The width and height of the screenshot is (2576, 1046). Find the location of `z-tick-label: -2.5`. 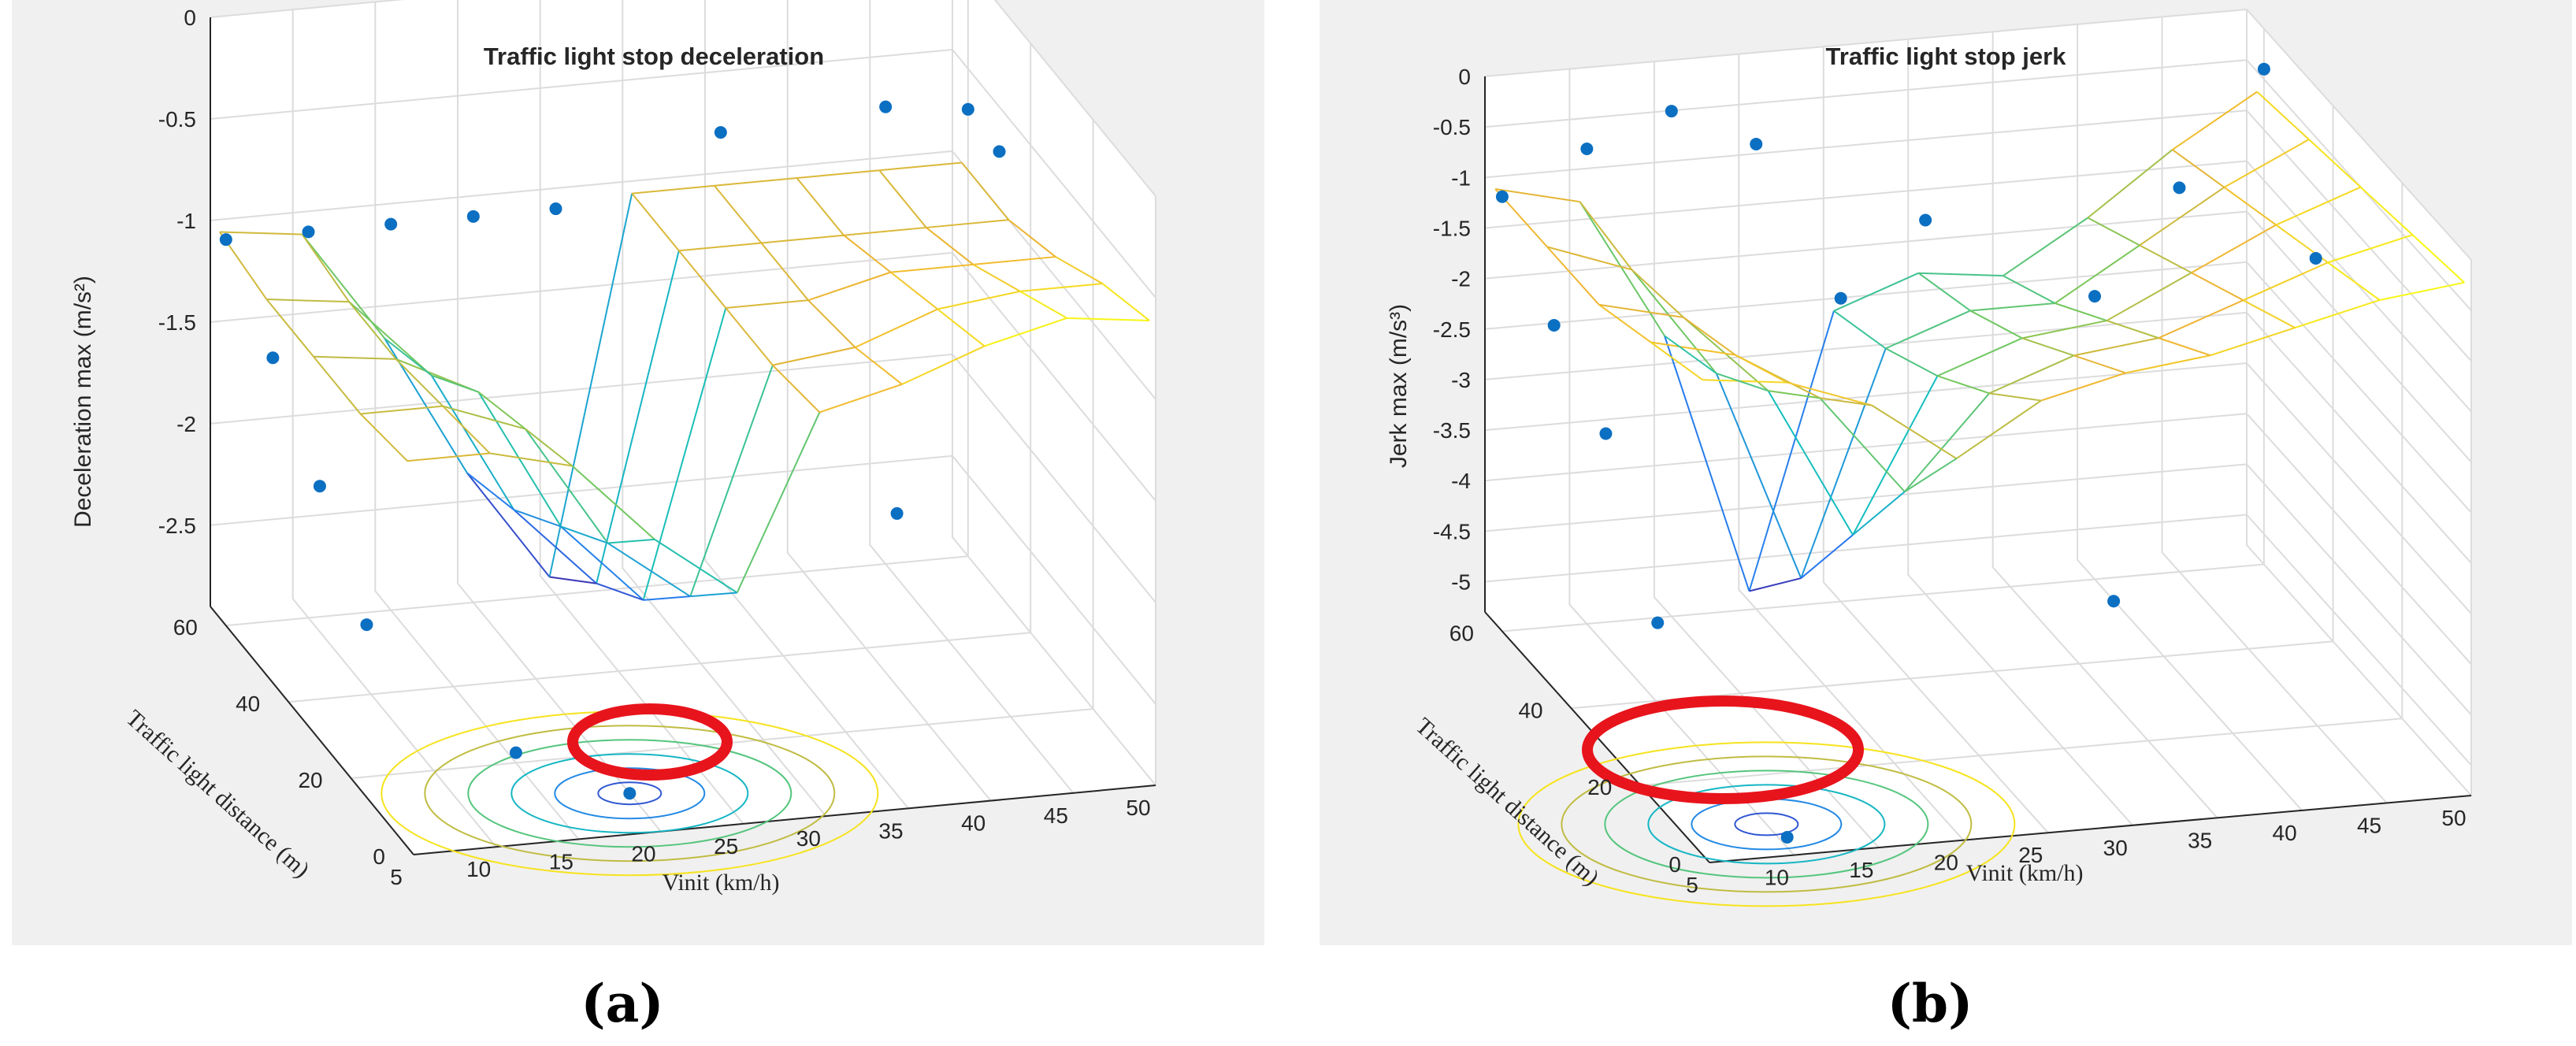

z-tick-label: -2.5 is located at coordinates (177, 526).